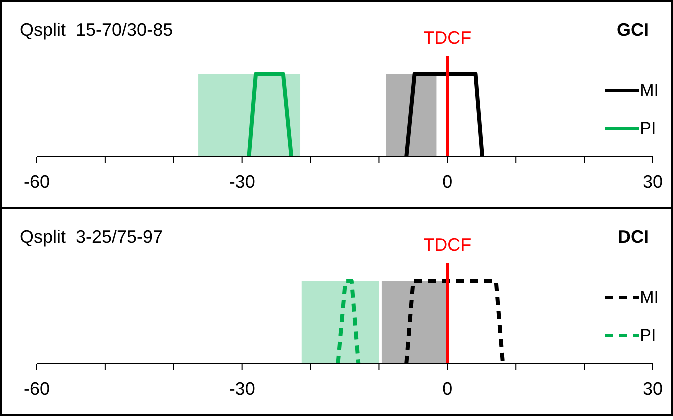 The image size is (673, 420). Describe the element at coordinates (92, 237) in the screenshot. I see `chart-title: Qsplit 3-25/75-97` at that location.